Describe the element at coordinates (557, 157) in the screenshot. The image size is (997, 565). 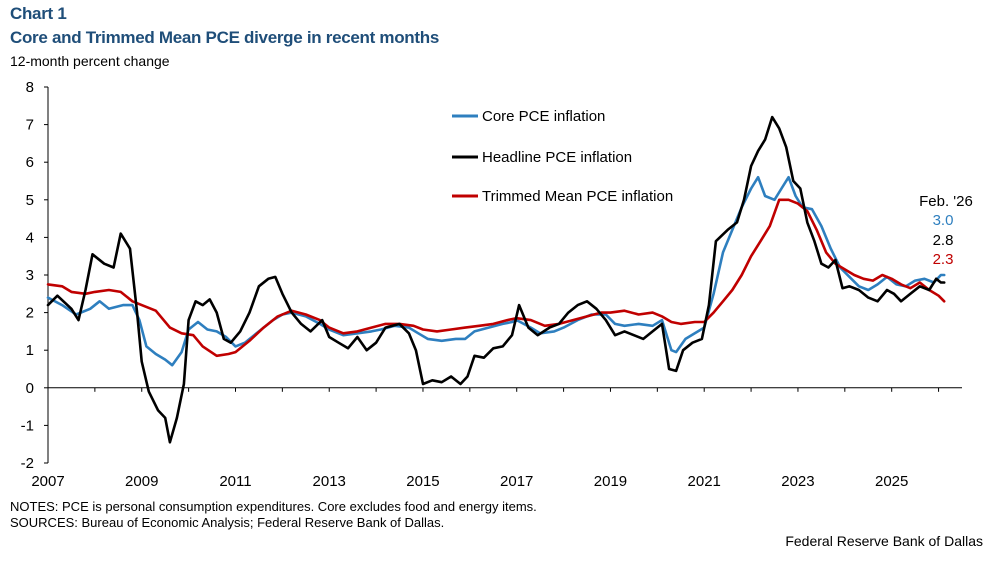
I see `legend-label-headline: Headline PCE inflation` at that location.